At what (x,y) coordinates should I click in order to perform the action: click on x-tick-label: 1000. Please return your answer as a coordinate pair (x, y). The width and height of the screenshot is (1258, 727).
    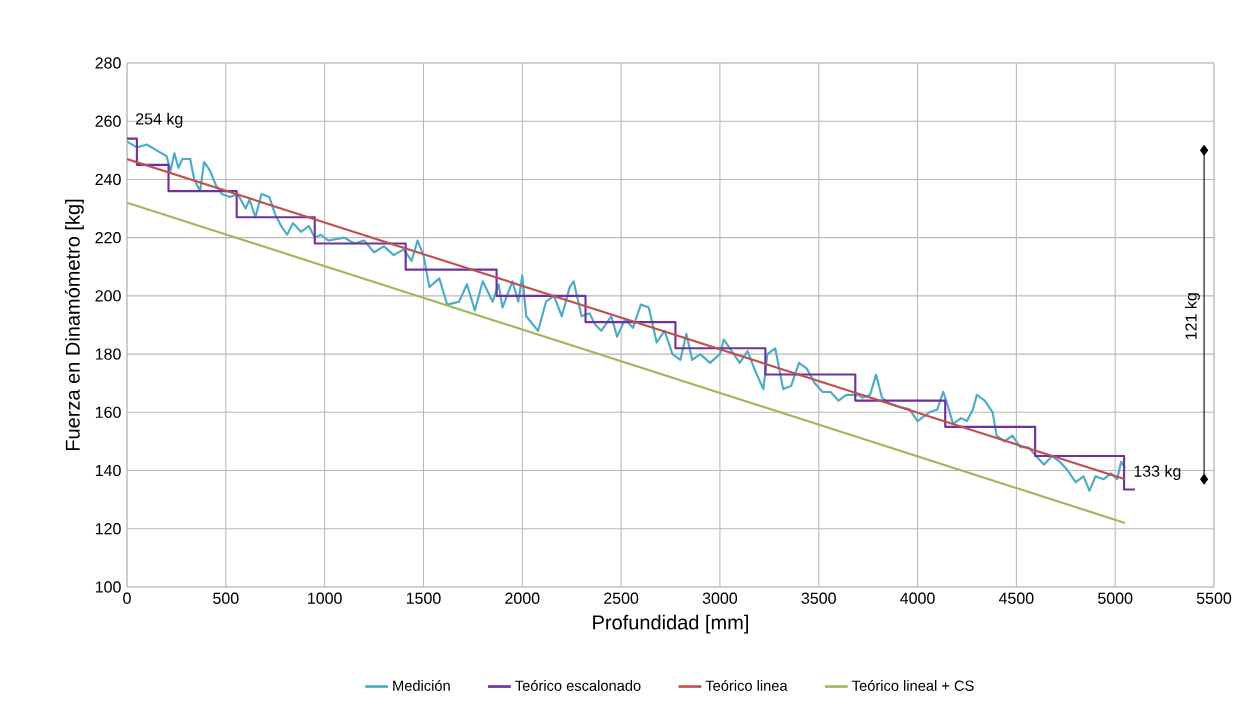
    Looking at the image, I should click on (325, 598).